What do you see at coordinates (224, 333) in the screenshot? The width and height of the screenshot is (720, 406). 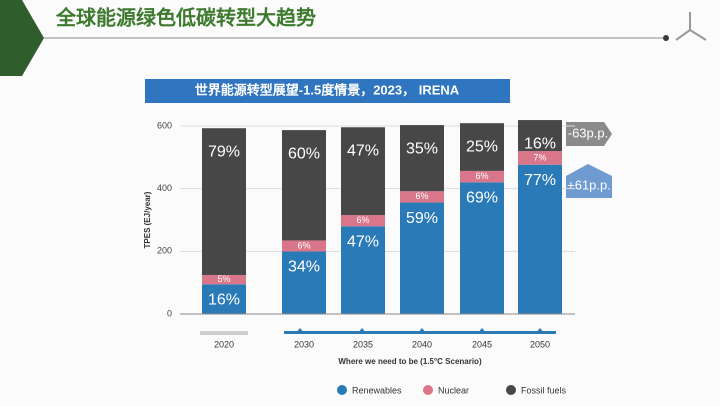 I see `baseline-bar` at bounding box center [224, 333].